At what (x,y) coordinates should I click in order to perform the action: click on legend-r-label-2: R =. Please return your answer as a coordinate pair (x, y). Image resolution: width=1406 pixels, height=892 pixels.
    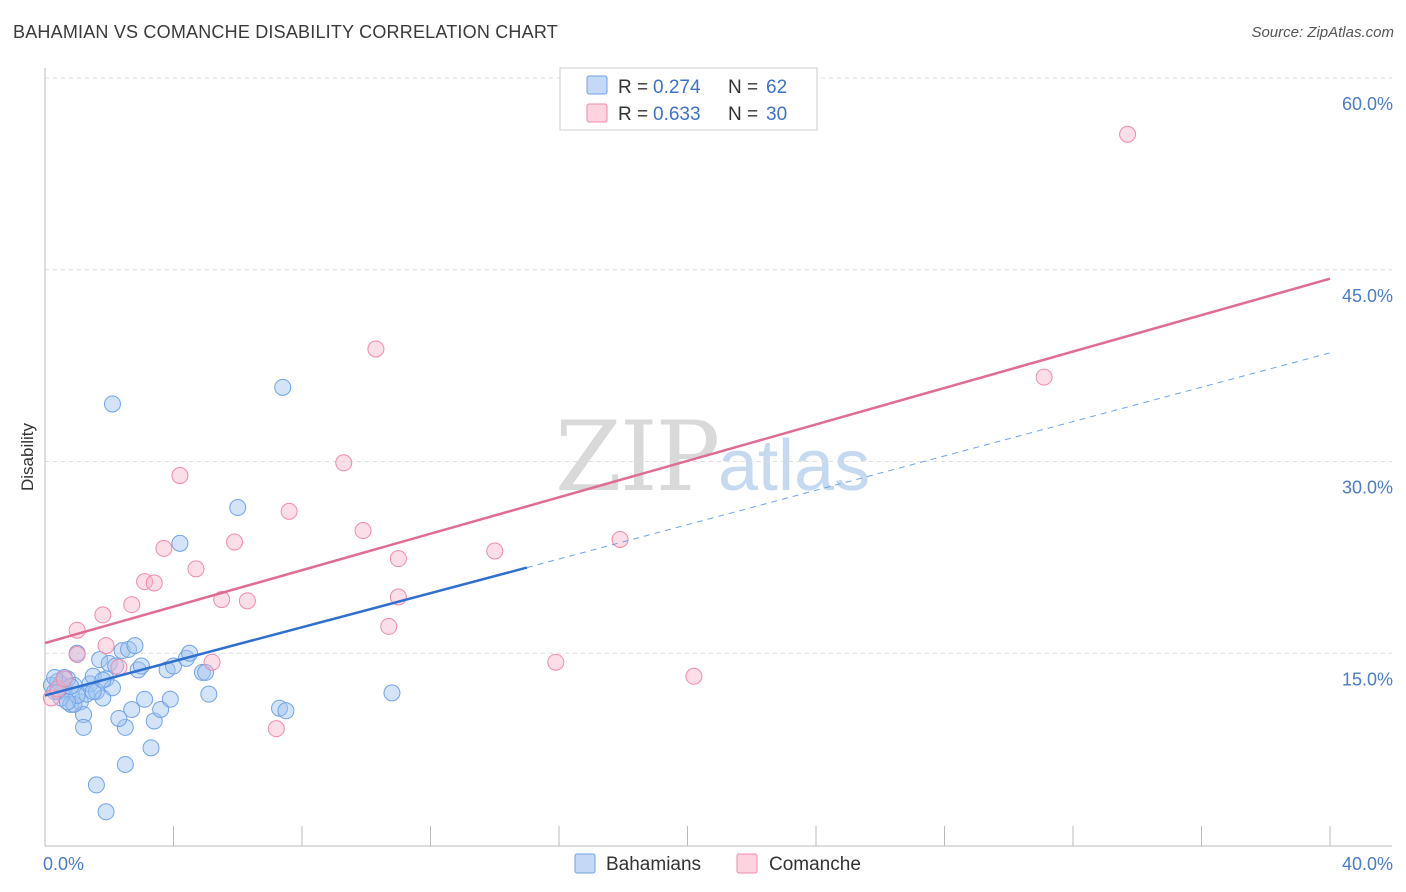
    Looking at the image, I should click on (633, 114).